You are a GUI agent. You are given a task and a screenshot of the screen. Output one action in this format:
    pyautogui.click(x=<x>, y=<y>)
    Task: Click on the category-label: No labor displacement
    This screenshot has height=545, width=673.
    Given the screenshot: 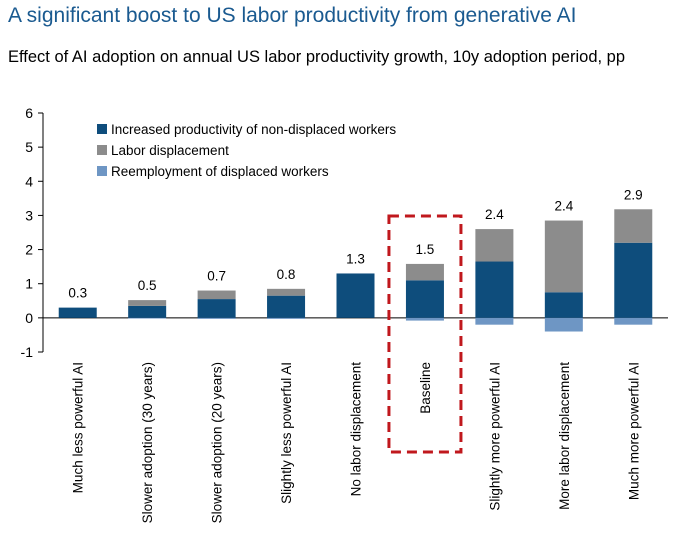 What is the action you would take?
    pyautogui.click(x=356, y=429)
    